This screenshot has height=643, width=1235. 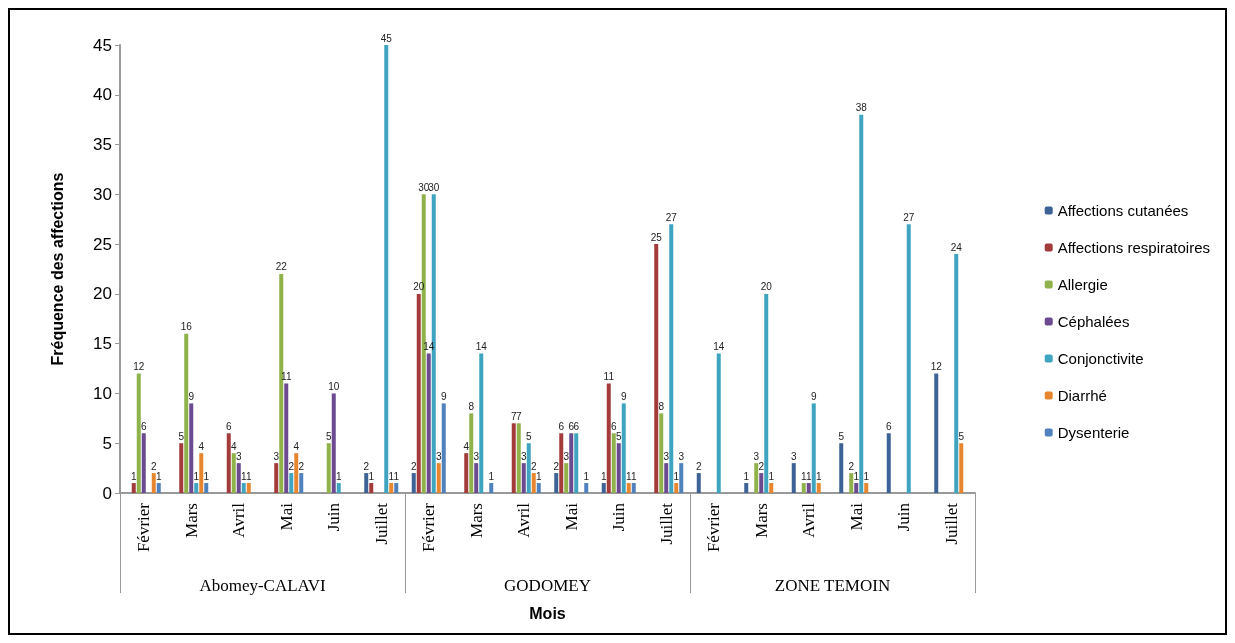 What do you see at coordinates (1082, 284) in the screenshot?
I see `legend-label: Allergie` at bounding box center [1082, 284].